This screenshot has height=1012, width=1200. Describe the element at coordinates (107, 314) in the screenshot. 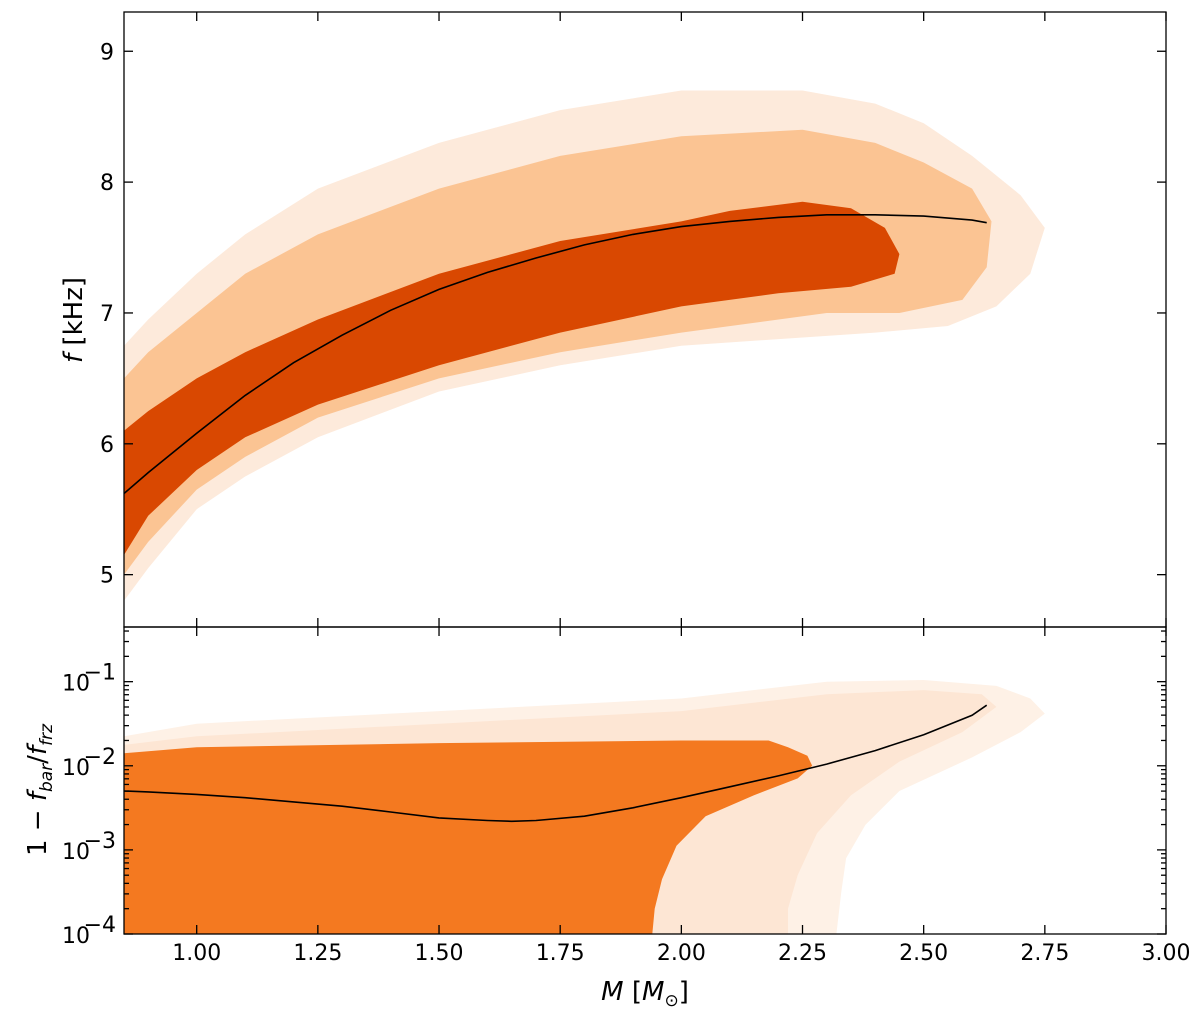

I see `top-ytick-label: 7` at that location.